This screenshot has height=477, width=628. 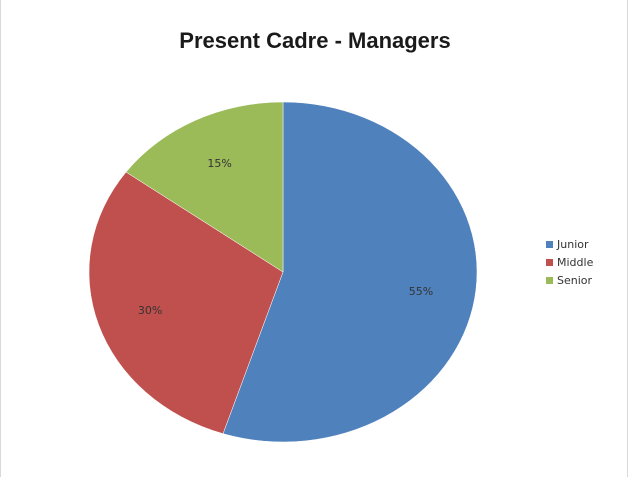 What do you see at coordinates (575, 280) in the screenshot?
I see `legend-label-senior: Senior` at bounding box center [575, 280].